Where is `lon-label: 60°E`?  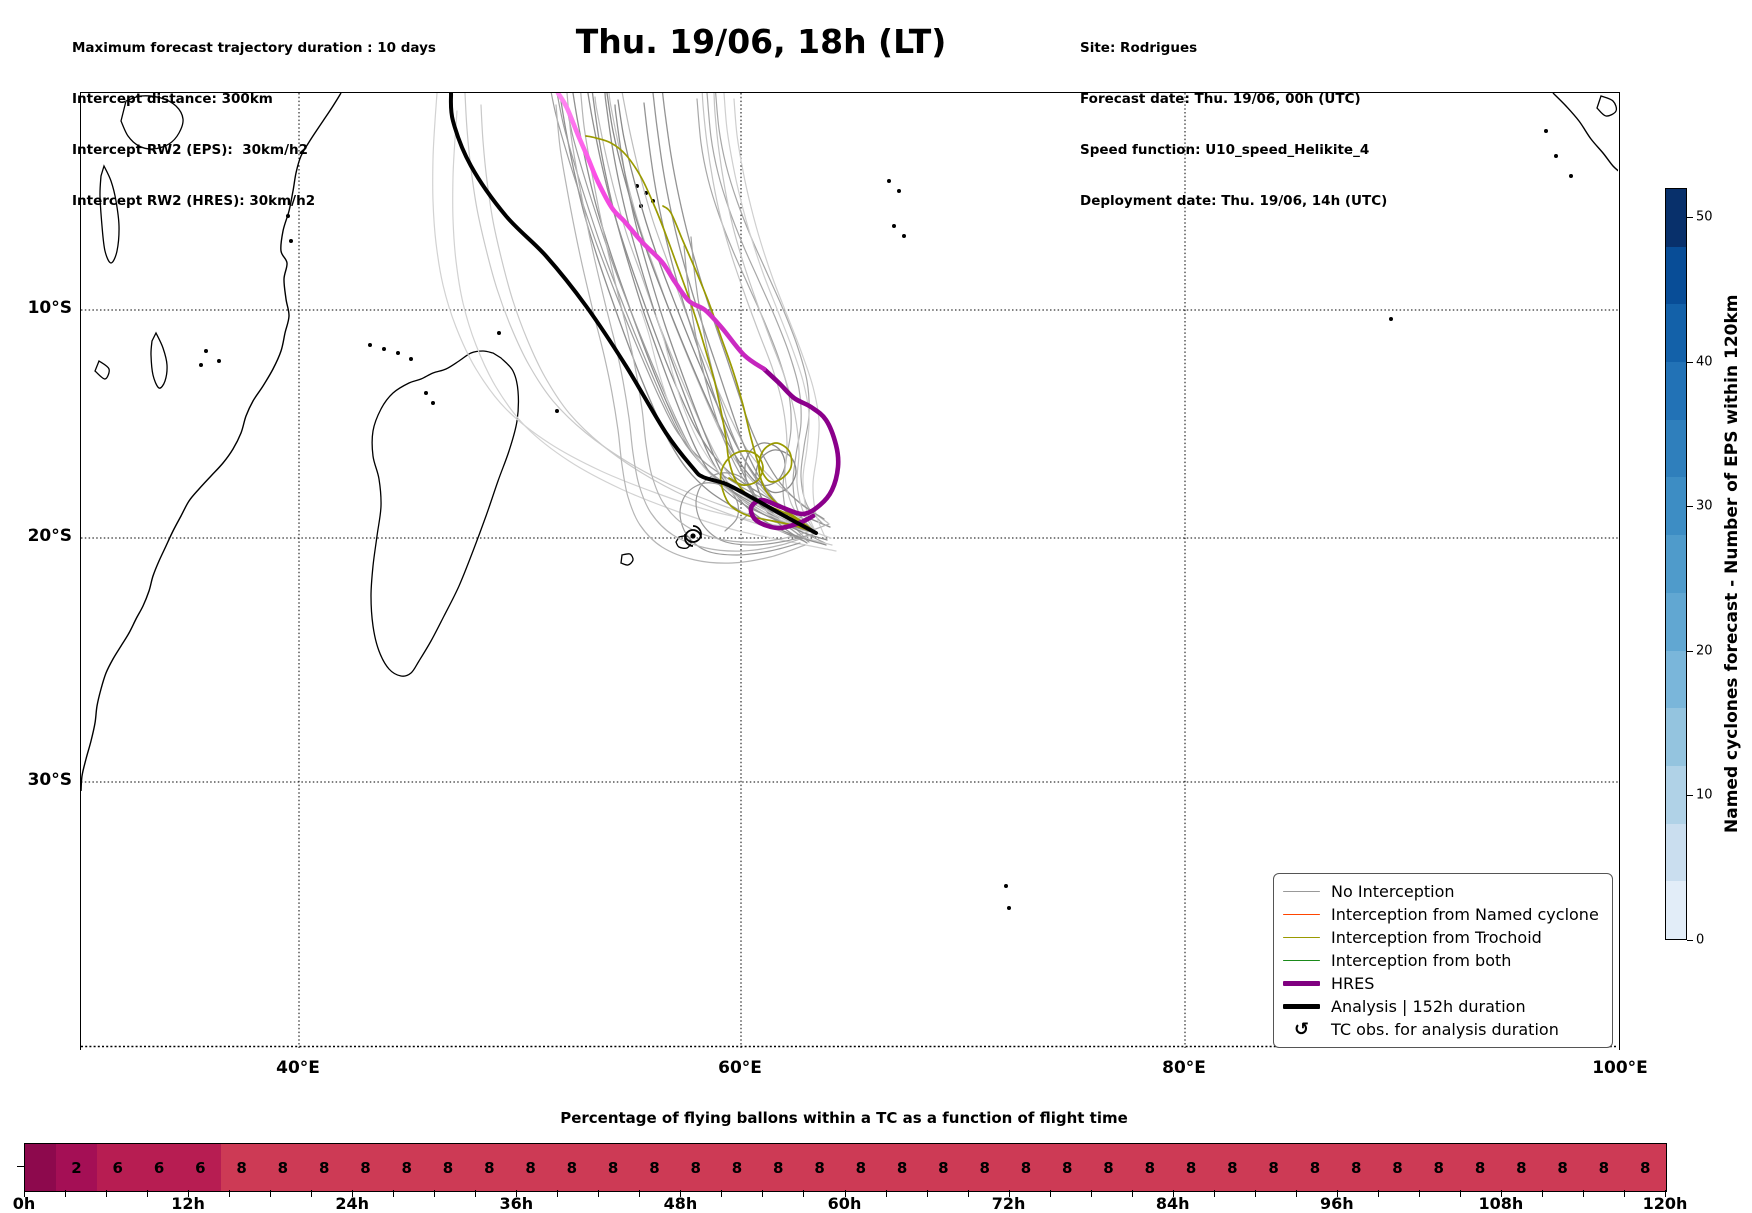
lon-label: 60°E is located at coordinates (740, 1068).